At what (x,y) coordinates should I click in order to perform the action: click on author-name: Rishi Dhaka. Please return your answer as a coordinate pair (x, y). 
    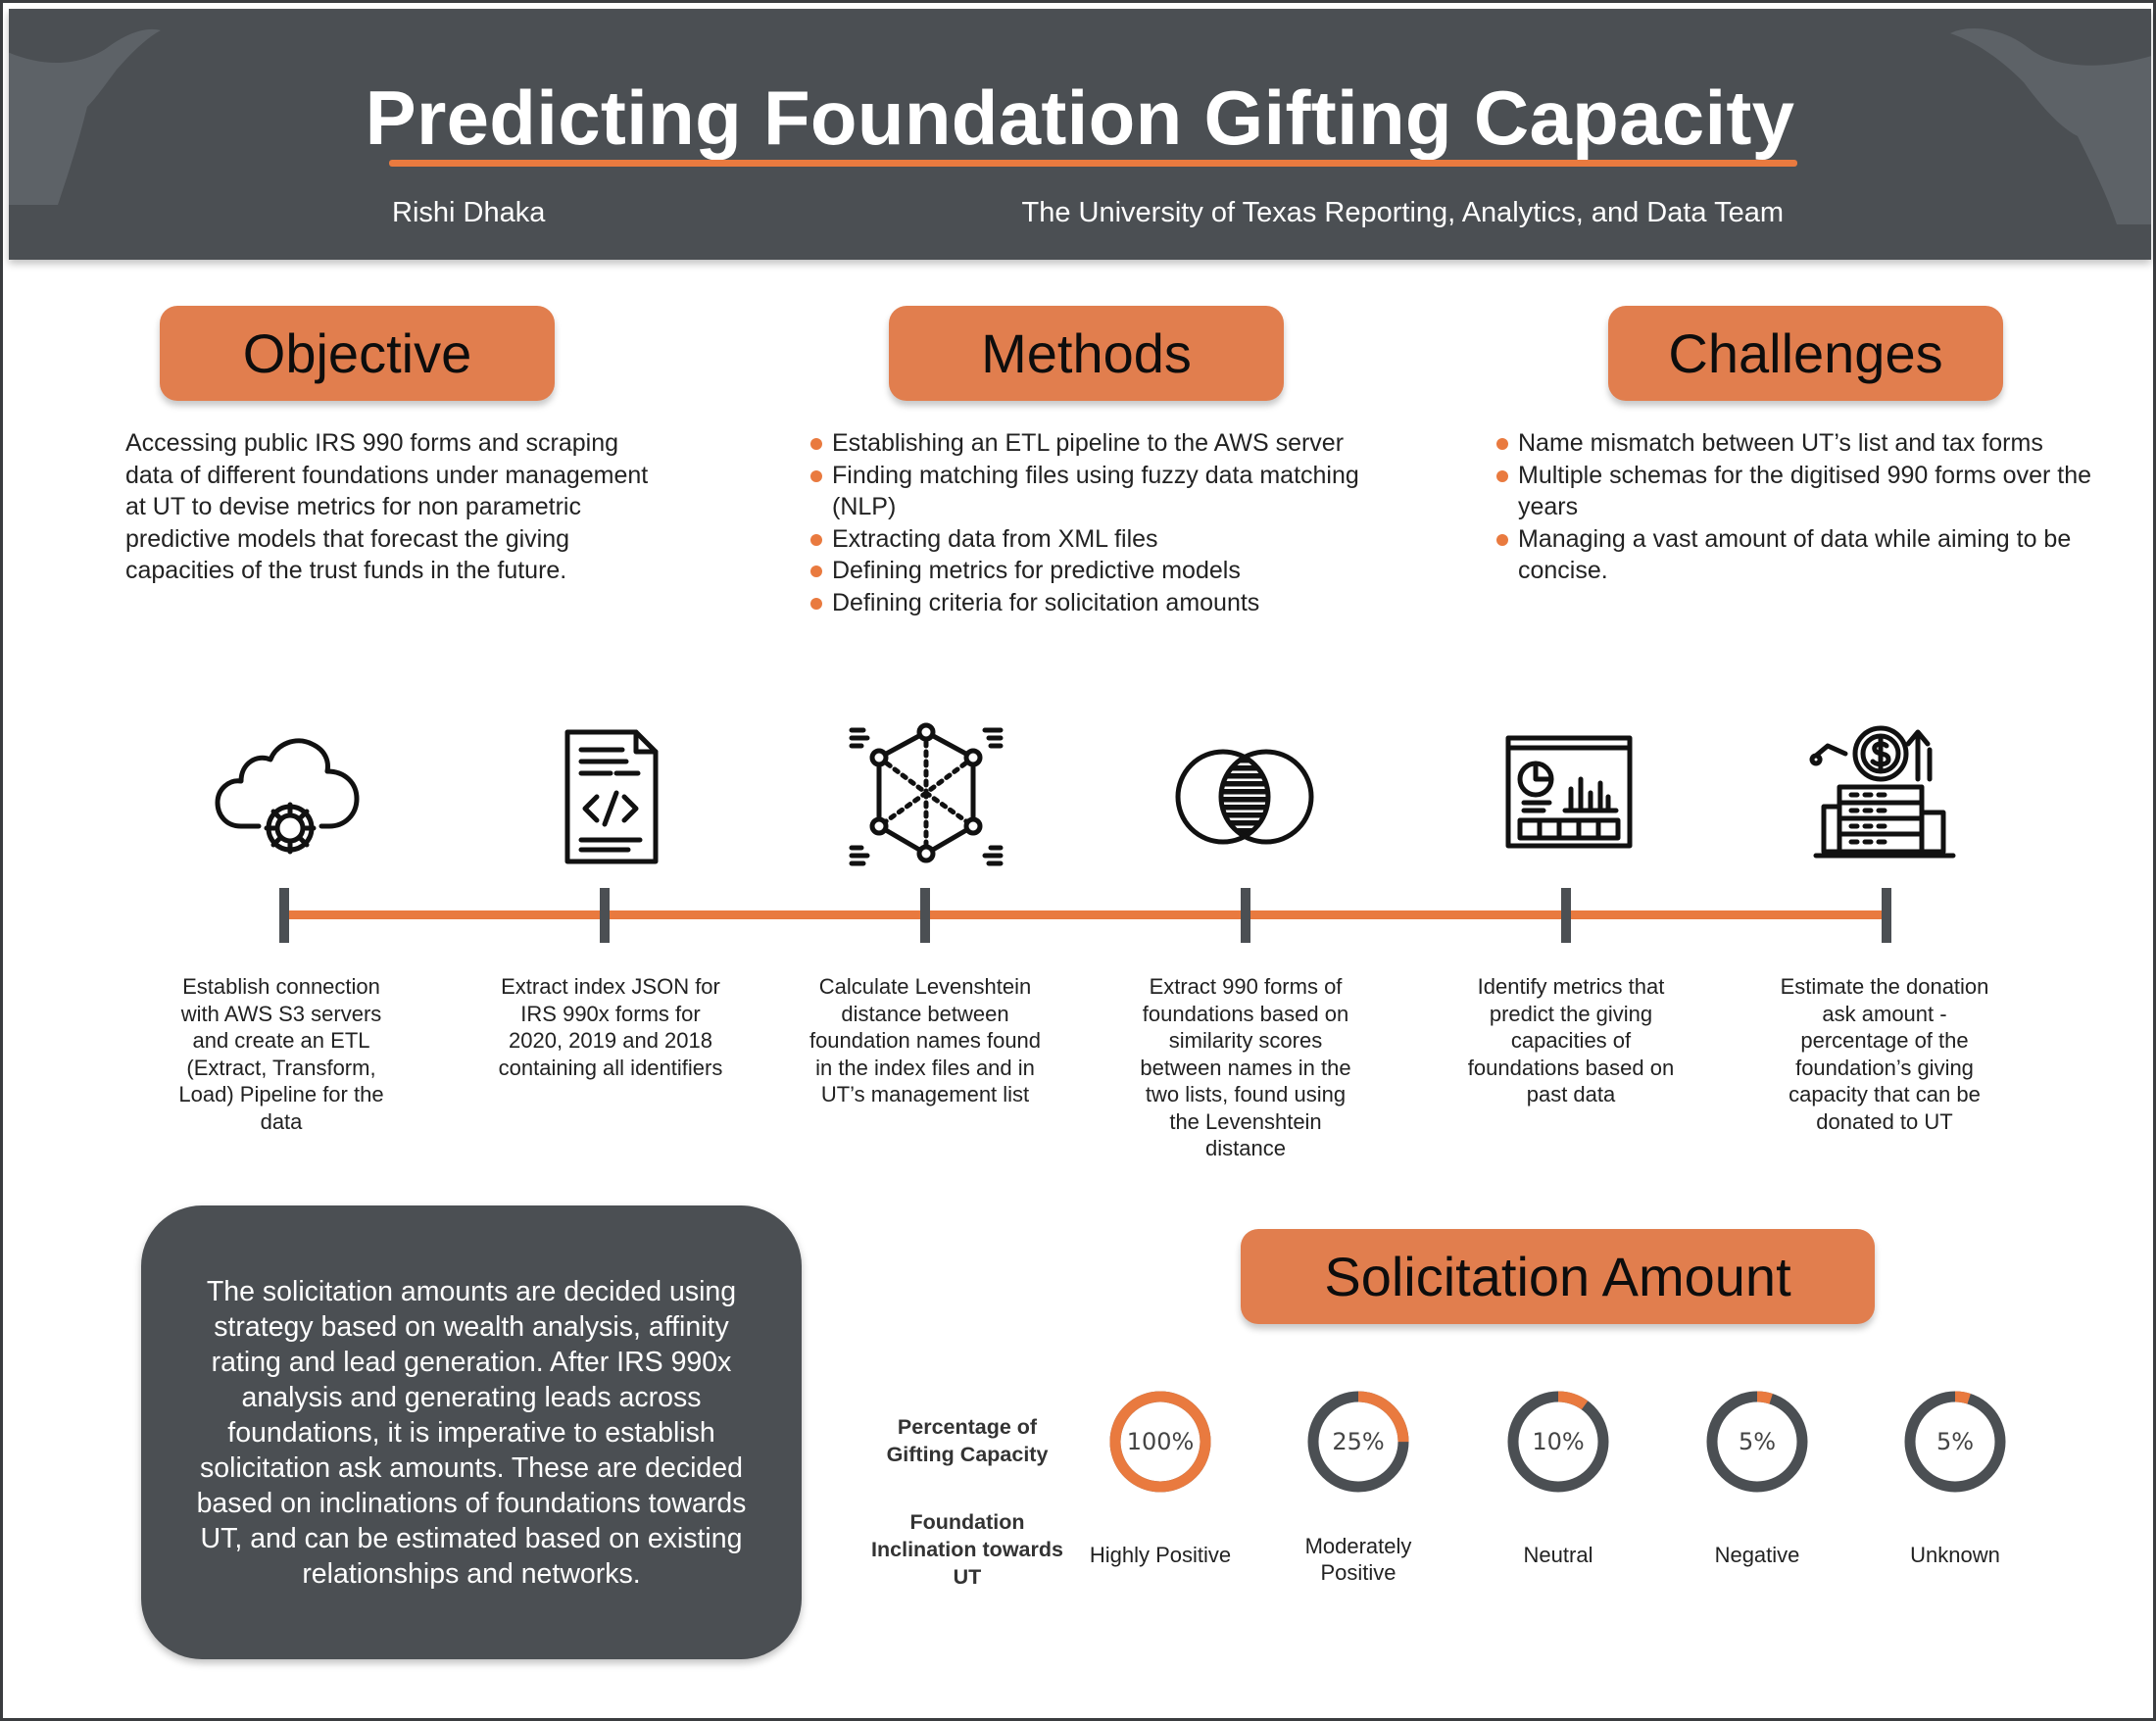
    Looking at the image, I should click on (469, 212).